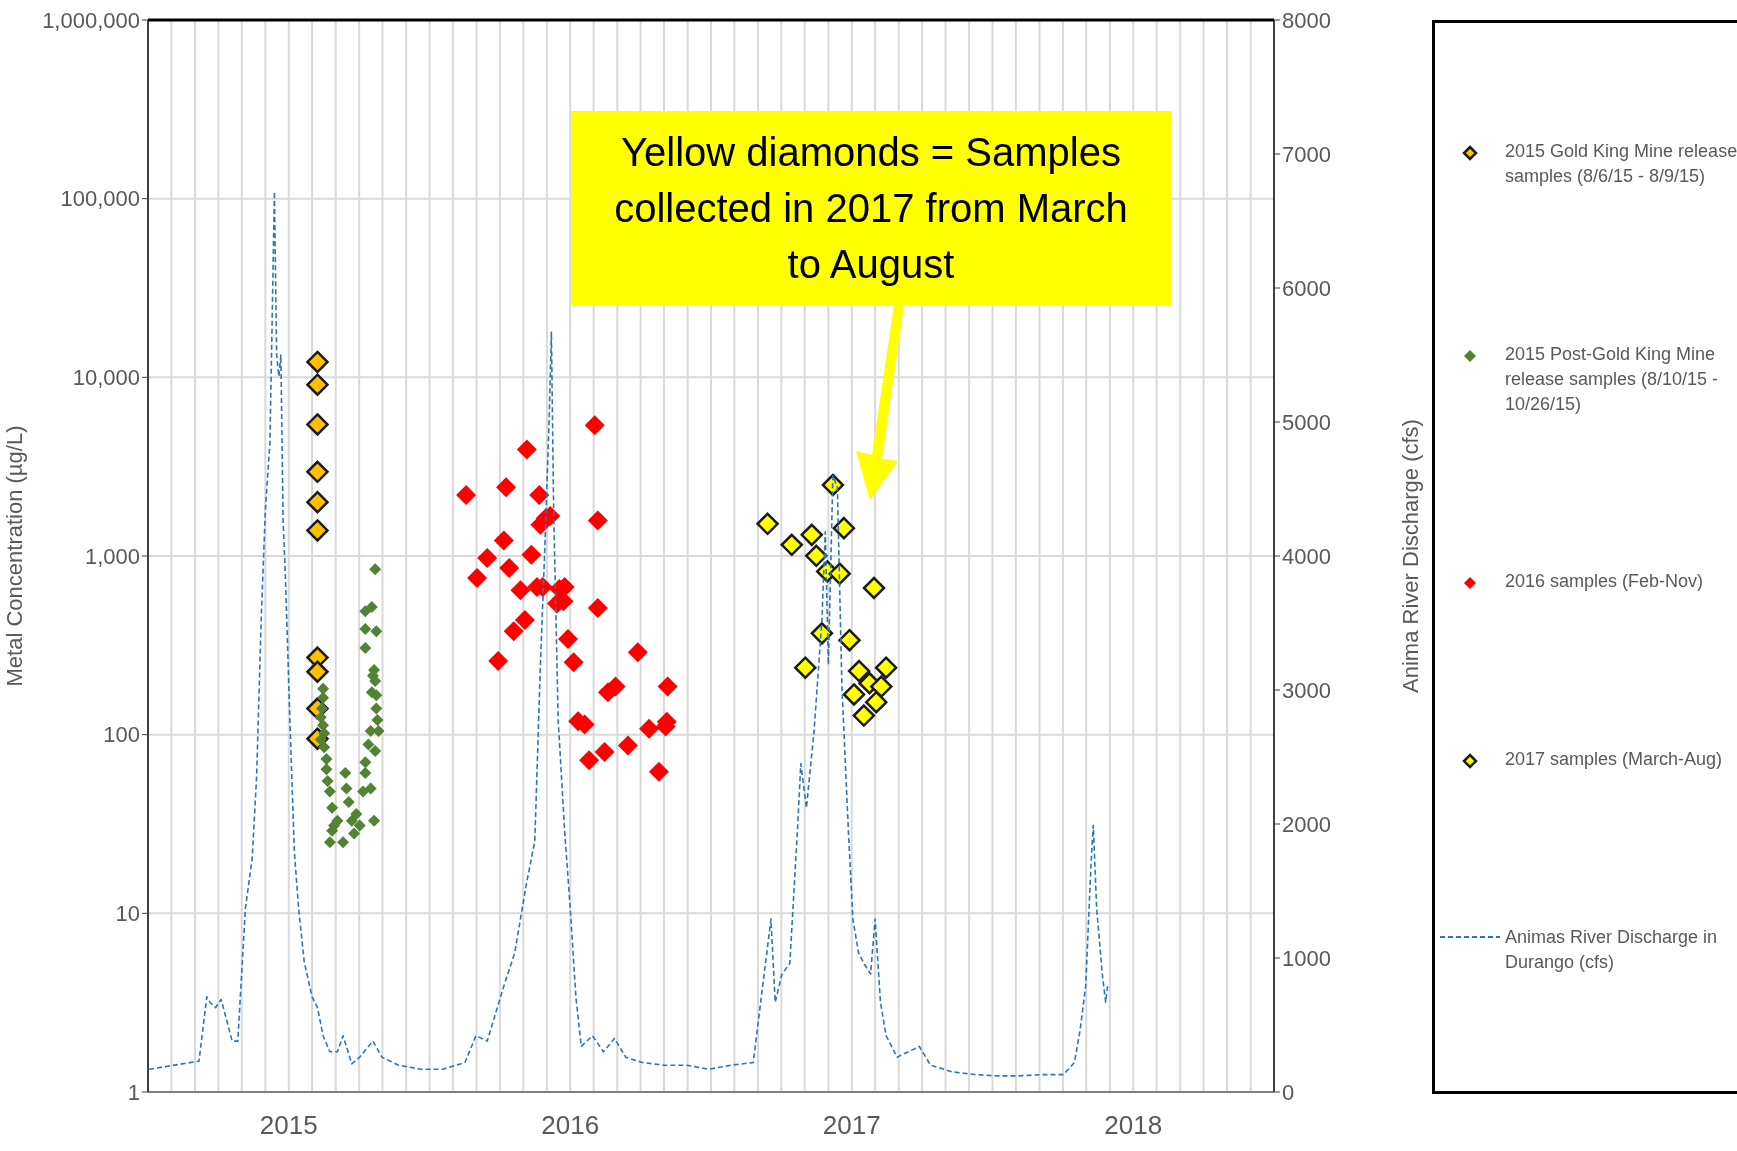 The height and width of the screenshot is (1151, 1737). What do you see at coordinates (106, 378) in the screenshot?
I see `y-tick-label: 10,000` at bounding box center [106, 378].